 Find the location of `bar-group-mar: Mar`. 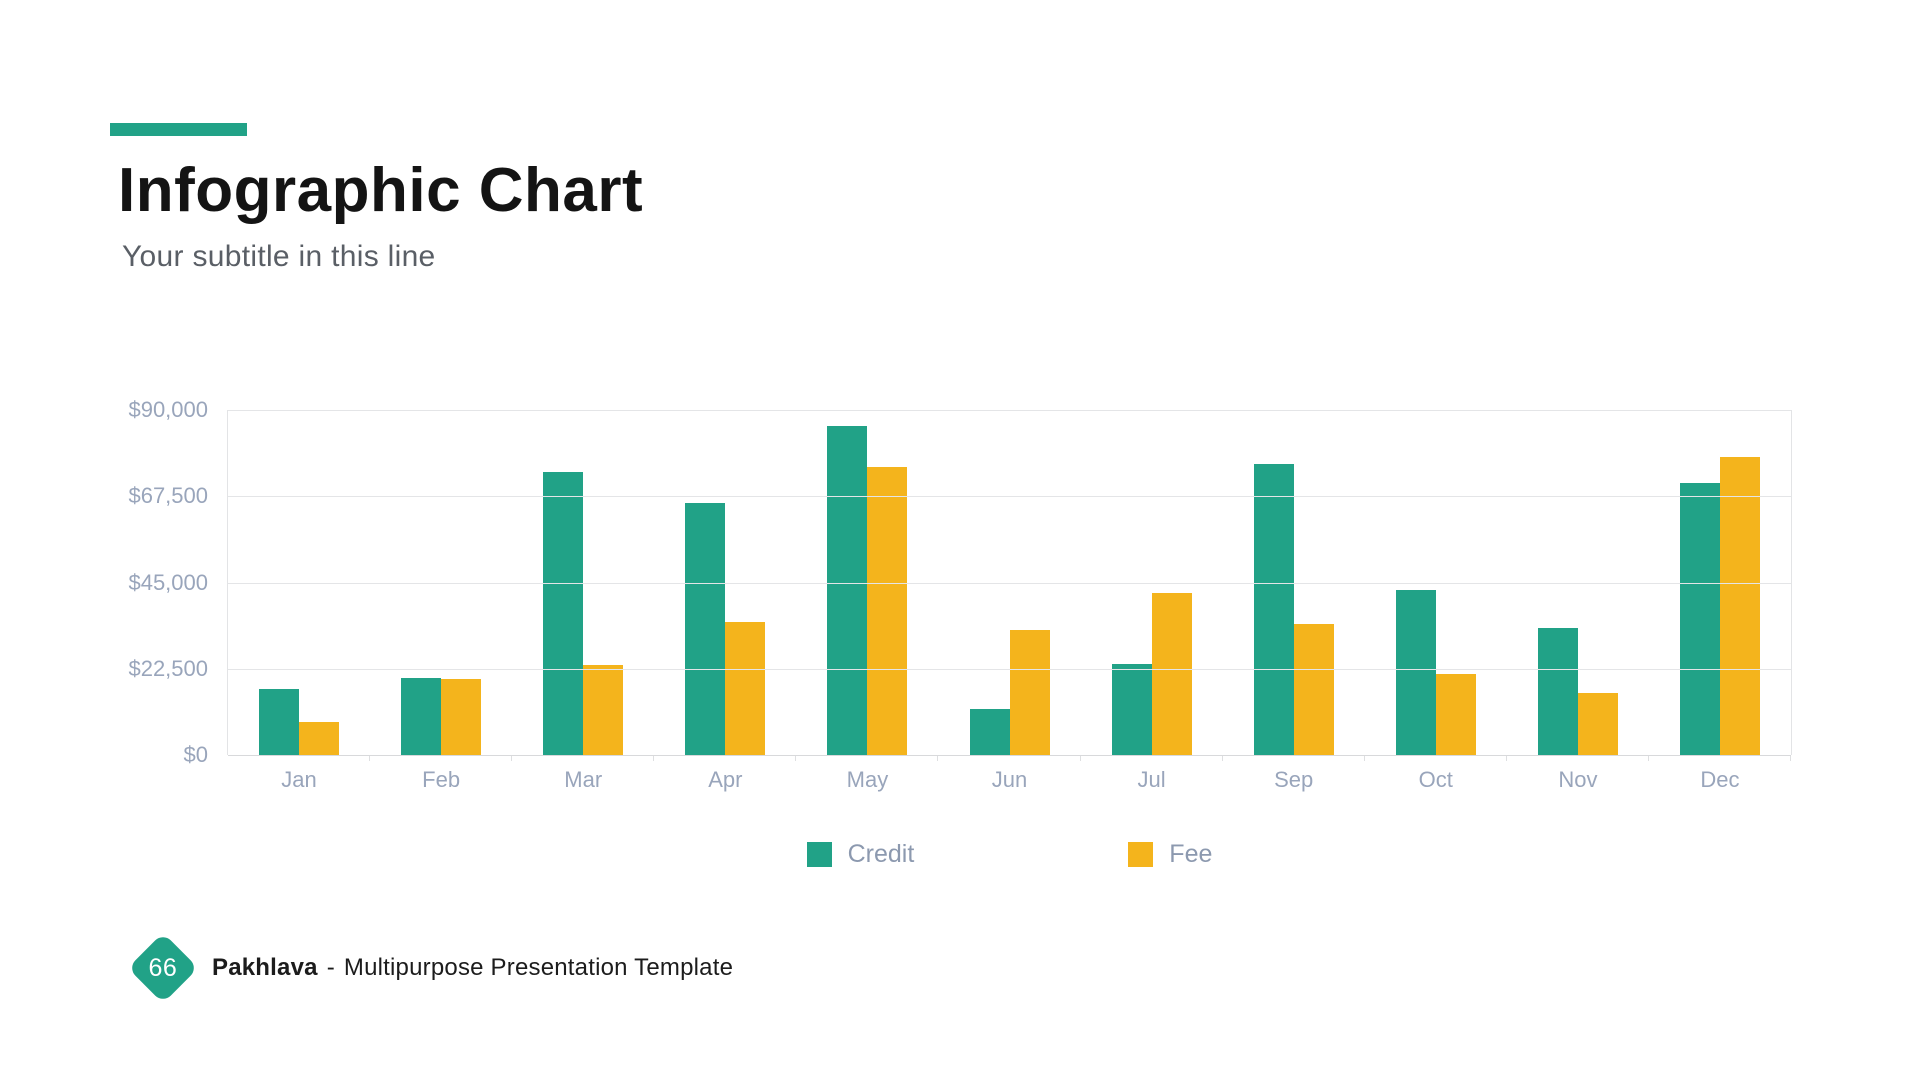

bar-group-mar: Mar is located at coordinates (583, 601).